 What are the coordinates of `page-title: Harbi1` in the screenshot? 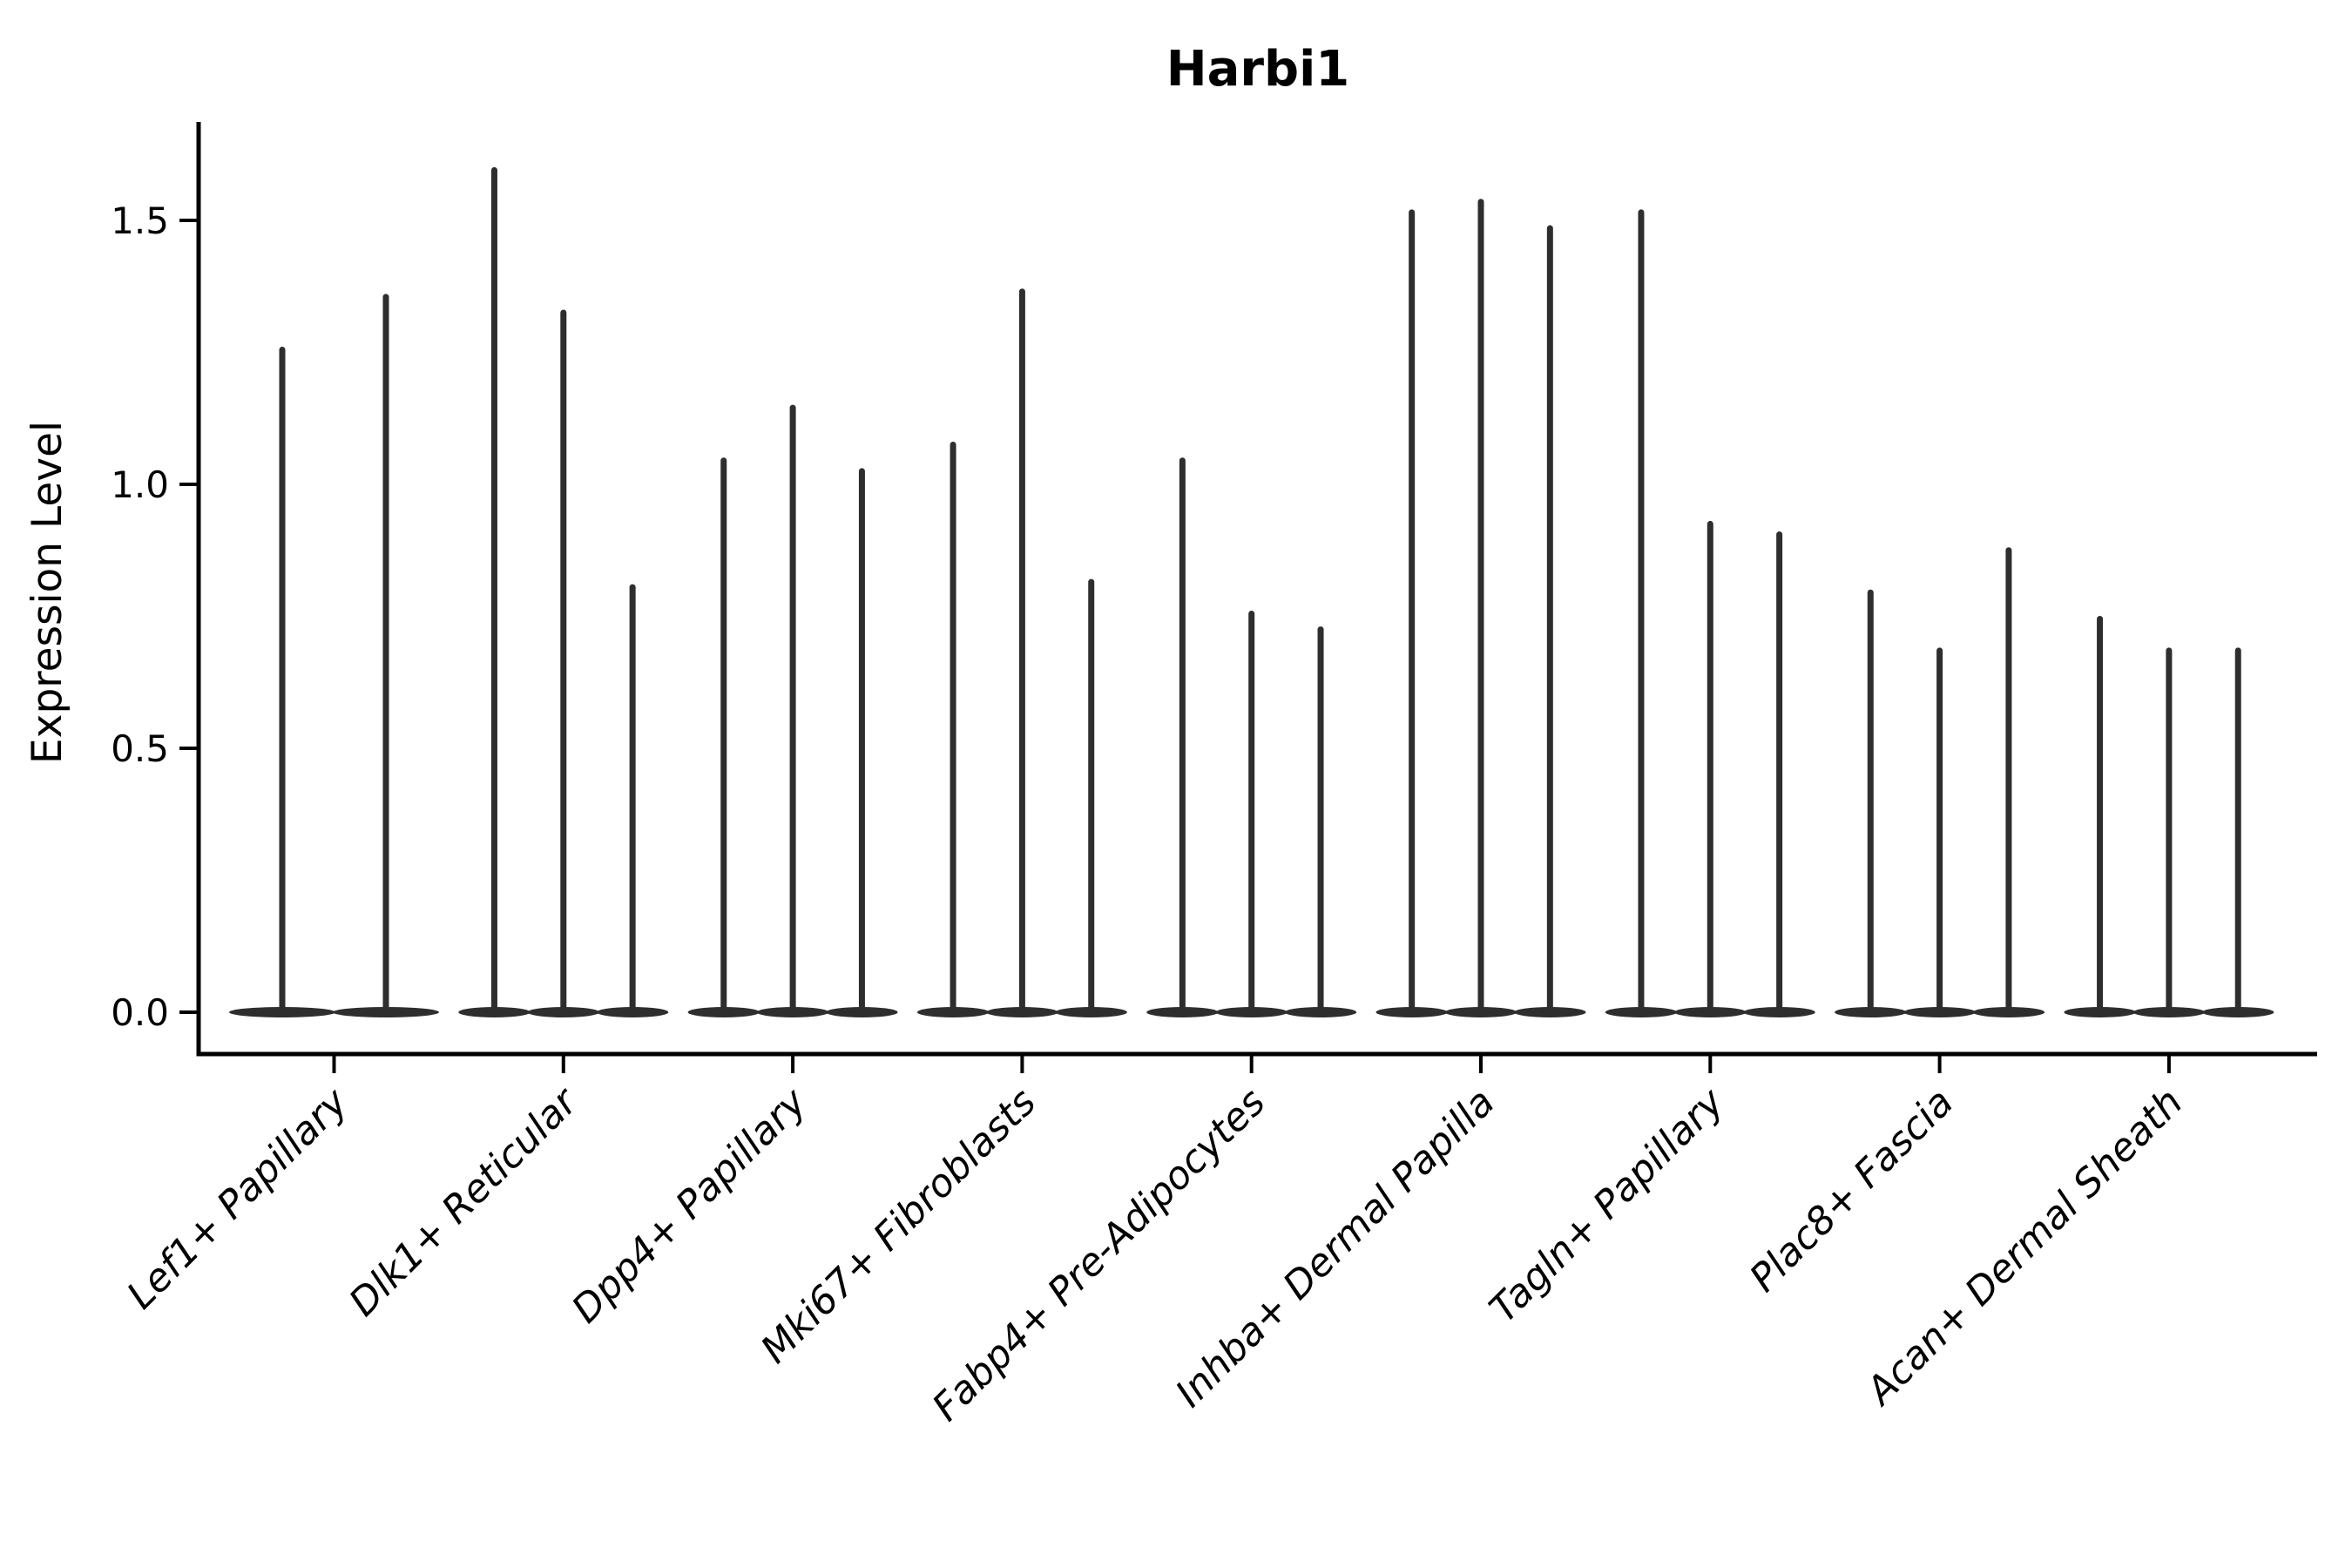 It's located at (1258, 69).